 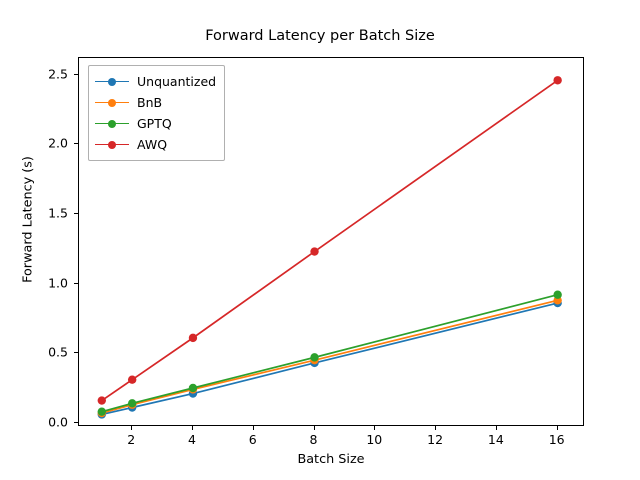 I want to click on legend-label: GPTQ, so click(x=154, y=123).